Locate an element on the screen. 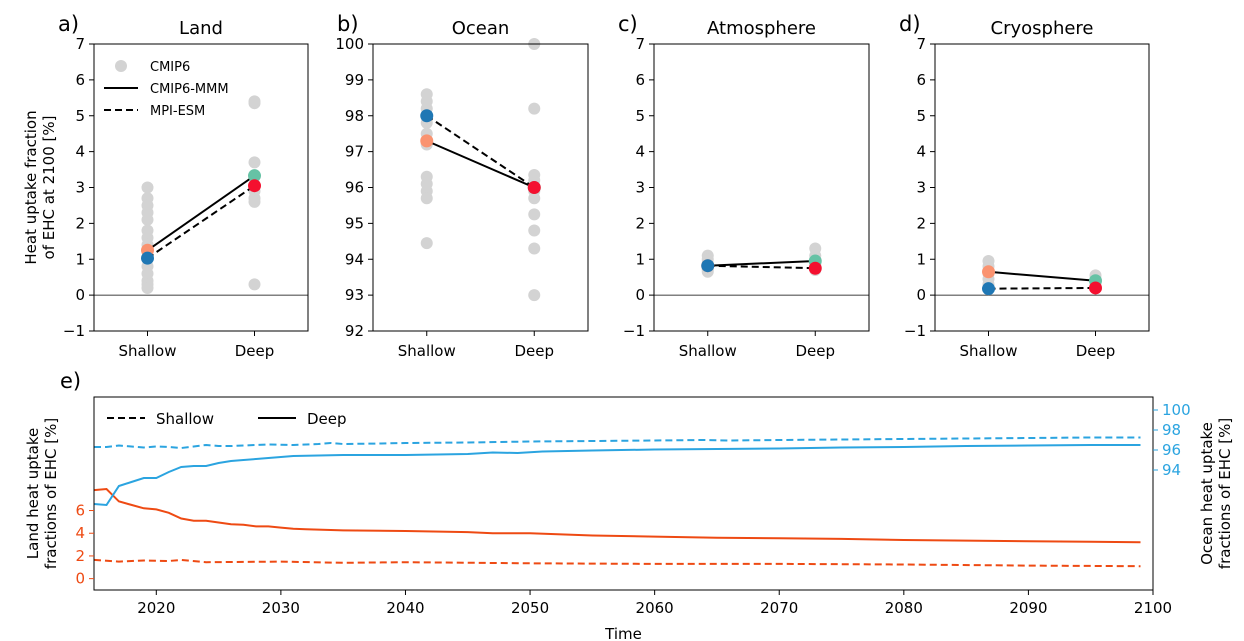 The height and width of the screenshot is (641, 1244). x-tick-label: 2070 is located at coordinates (779, 608).